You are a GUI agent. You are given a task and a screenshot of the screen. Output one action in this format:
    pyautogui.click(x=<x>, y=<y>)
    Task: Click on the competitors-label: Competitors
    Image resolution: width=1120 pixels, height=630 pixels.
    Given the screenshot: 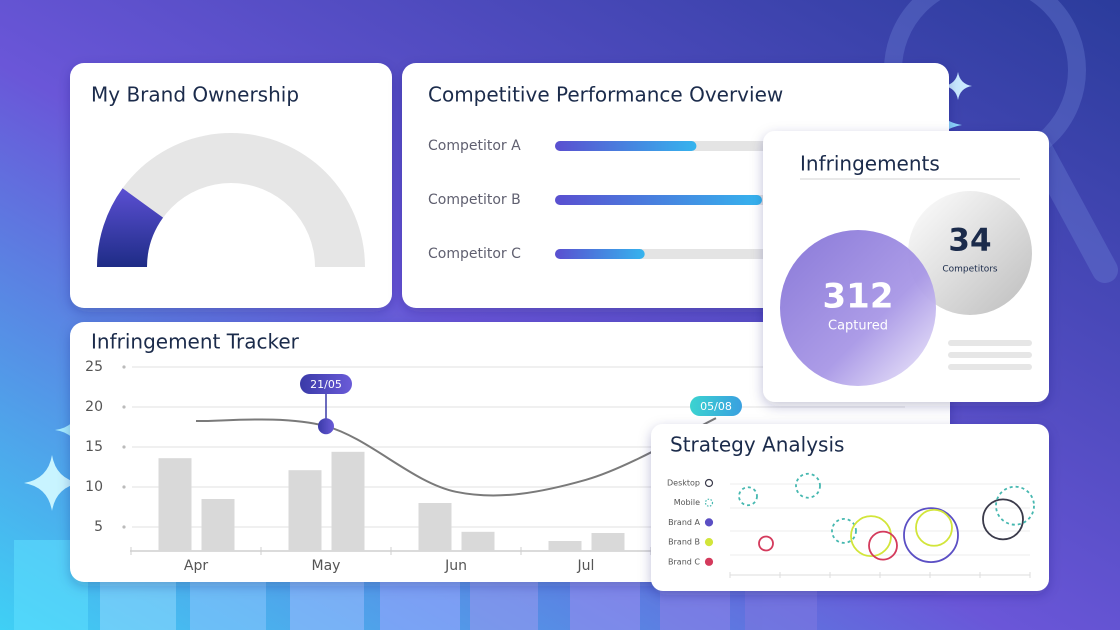 What is the action you would take?
    pyautogui.click(x=970, y=270)
    